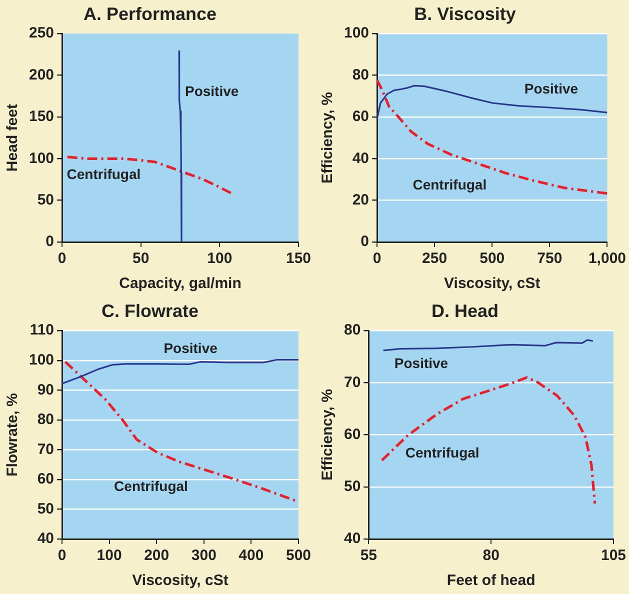  I want to click on y-tick-label: 110, so click(42, 330).